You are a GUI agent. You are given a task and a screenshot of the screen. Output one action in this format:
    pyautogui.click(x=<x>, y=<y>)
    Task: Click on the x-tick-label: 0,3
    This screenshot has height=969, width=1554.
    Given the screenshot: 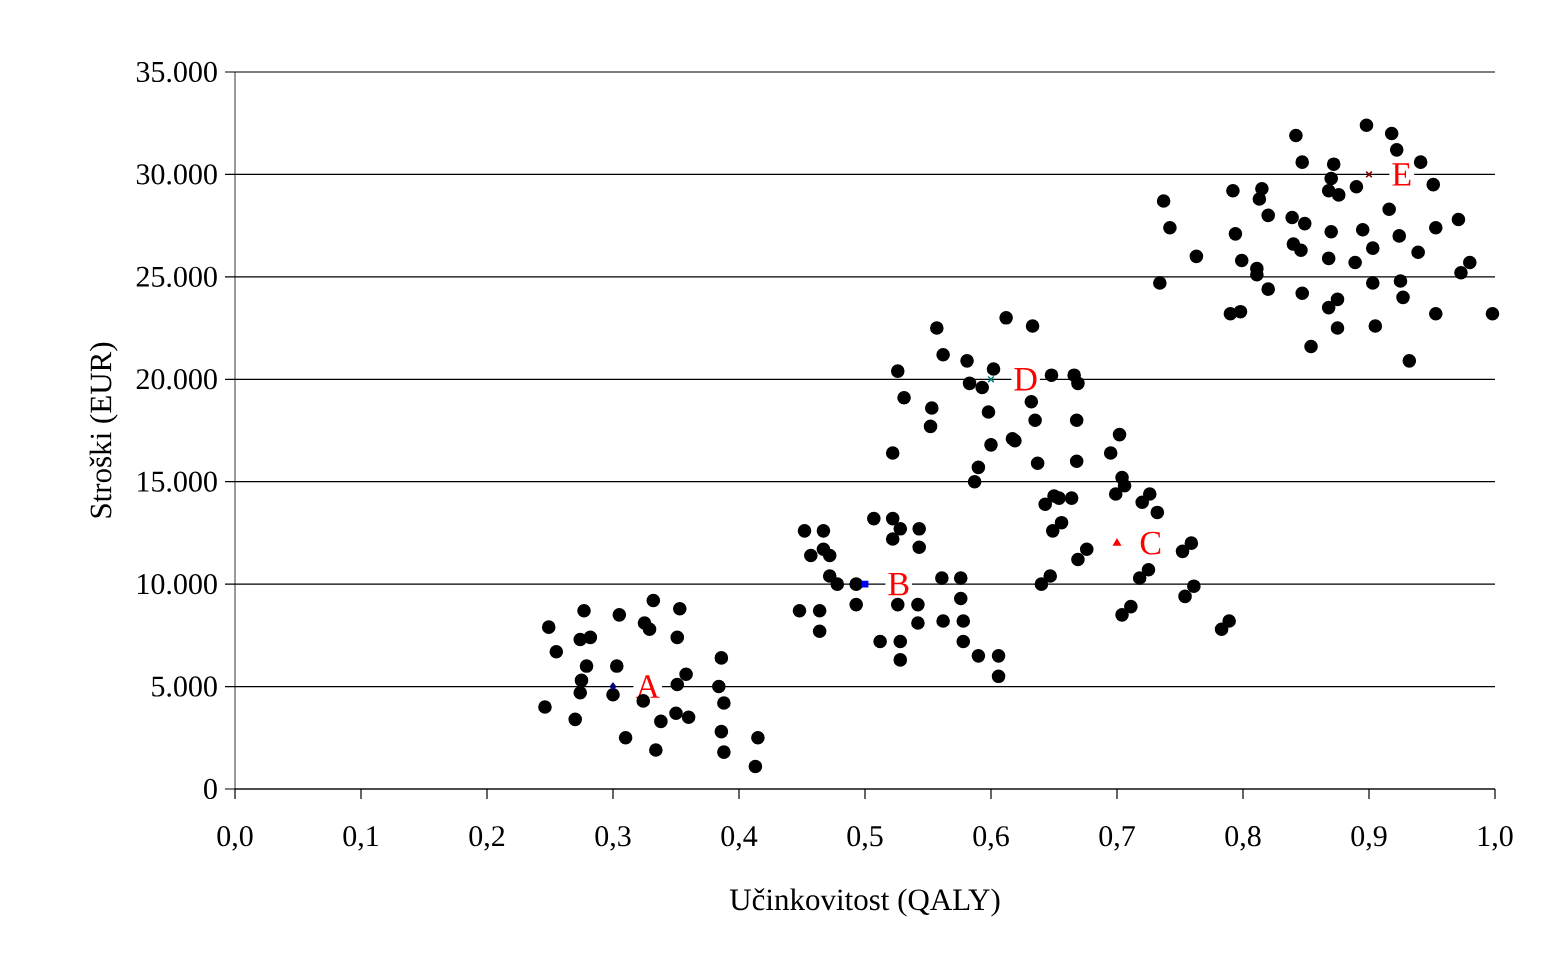 What is the action you would take?
    pyautogui.click(x=613, y=838)
    